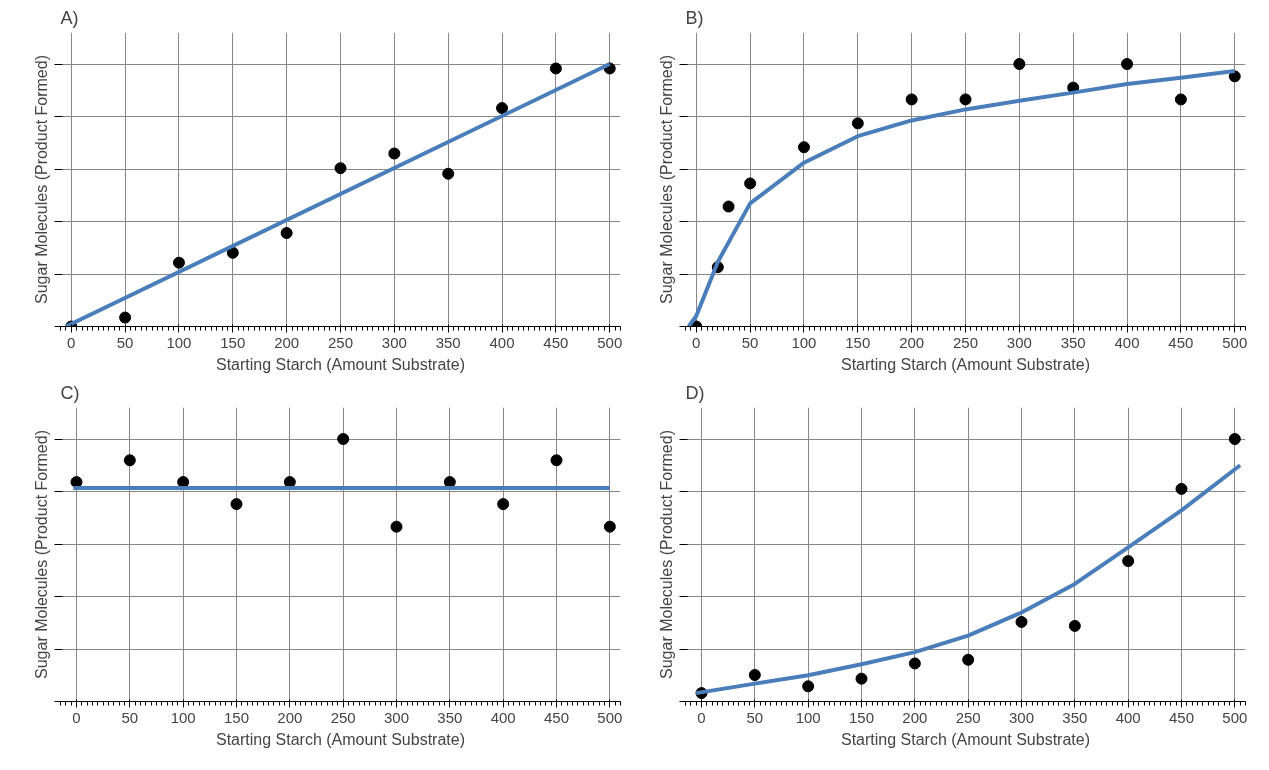  Describe the element at coordinates (695, 392) in the screenshot. I see `chart-title: D)` at that location.